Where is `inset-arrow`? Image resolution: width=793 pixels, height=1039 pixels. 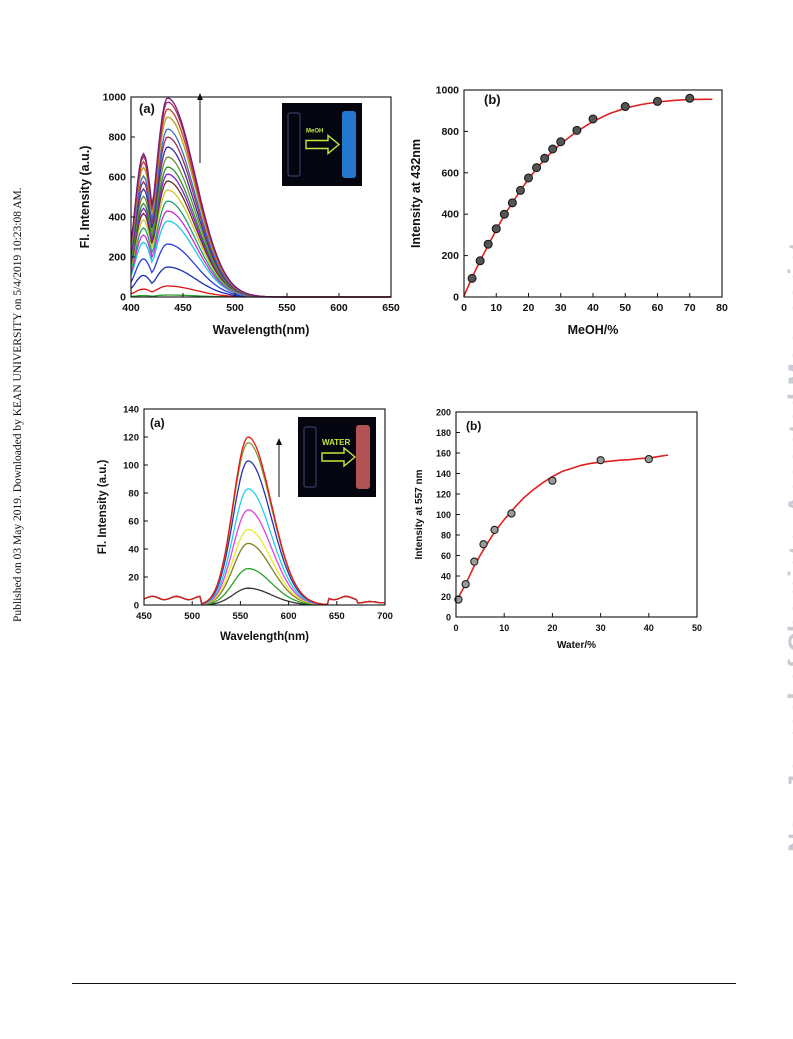 inset-arrow is located at coordinates (339, 457).